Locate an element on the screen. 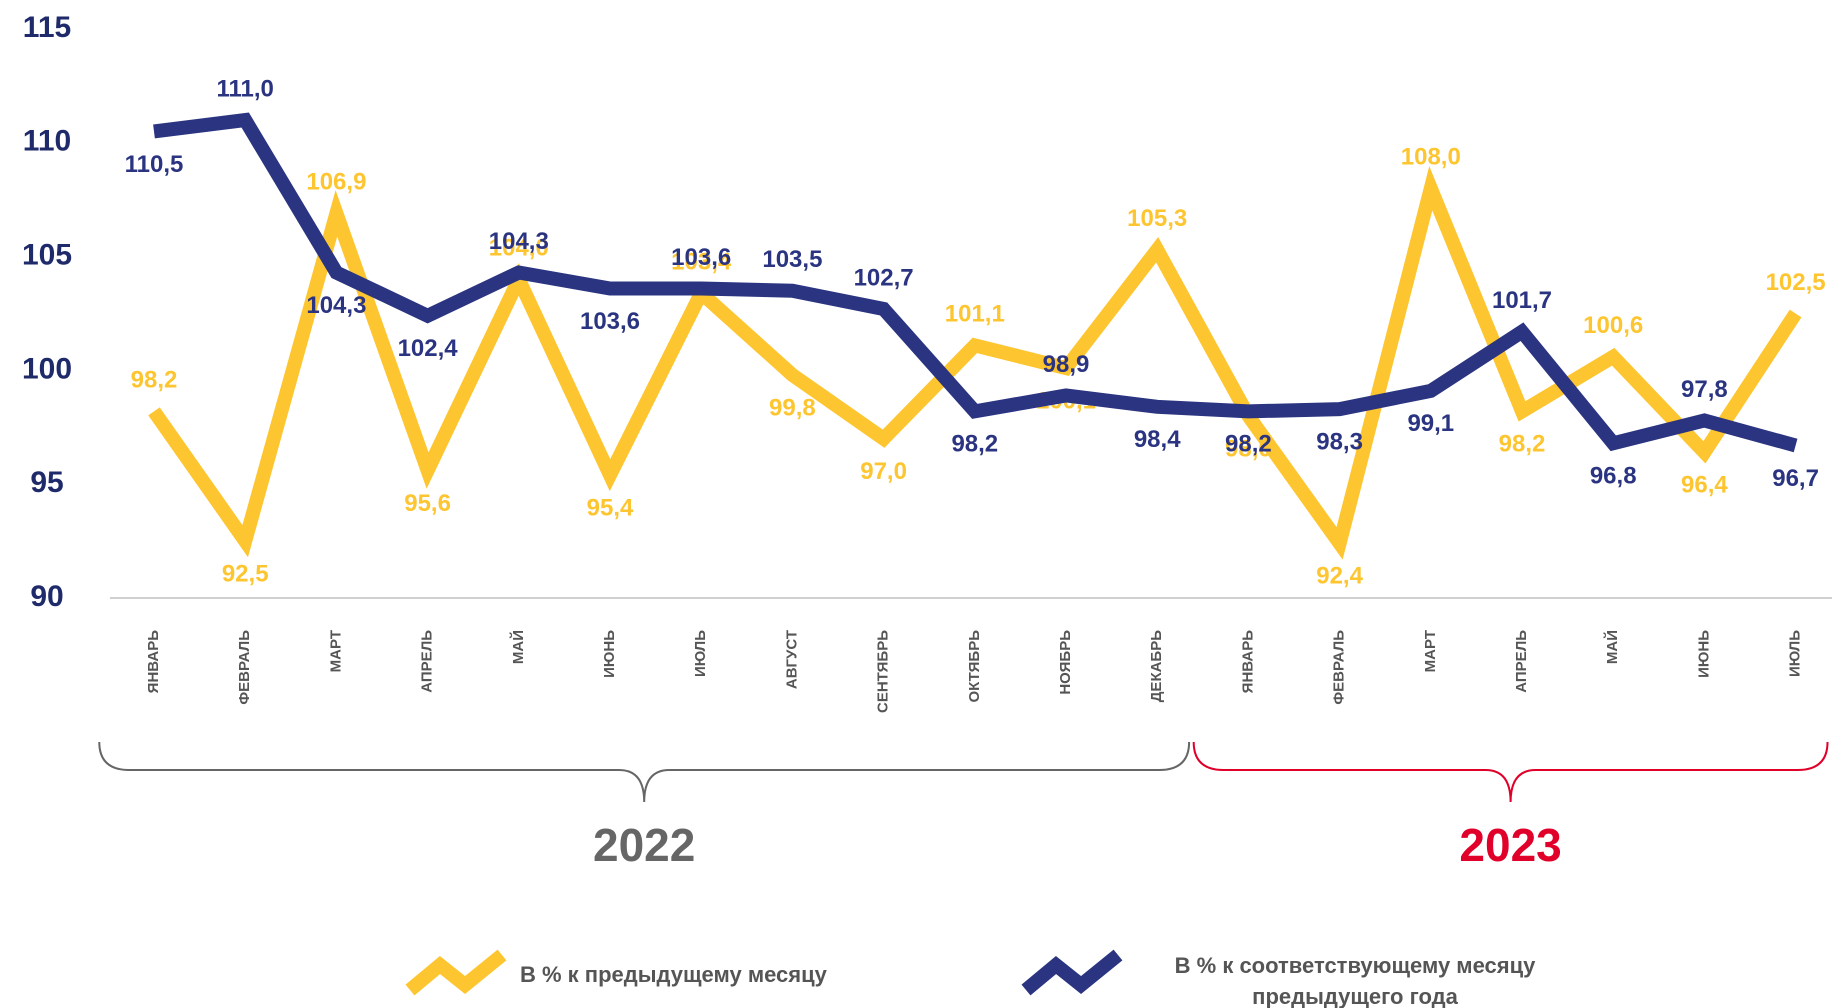 Image resolution: width=1832 pixels, height=1008 pixels. value-label: 100,6 is located at coordinates (1613, 325).